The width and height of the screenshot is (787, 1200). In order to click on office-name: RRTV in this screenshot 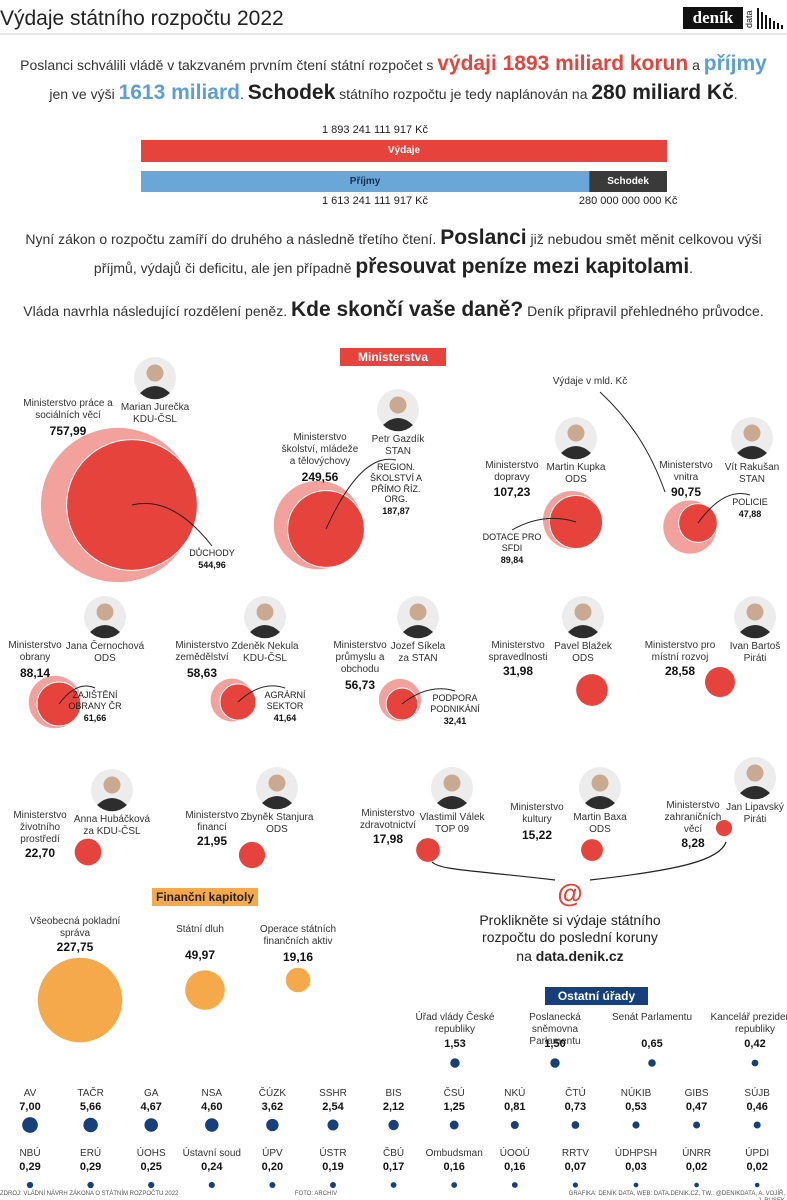, I will do `click(575, 1153)`.